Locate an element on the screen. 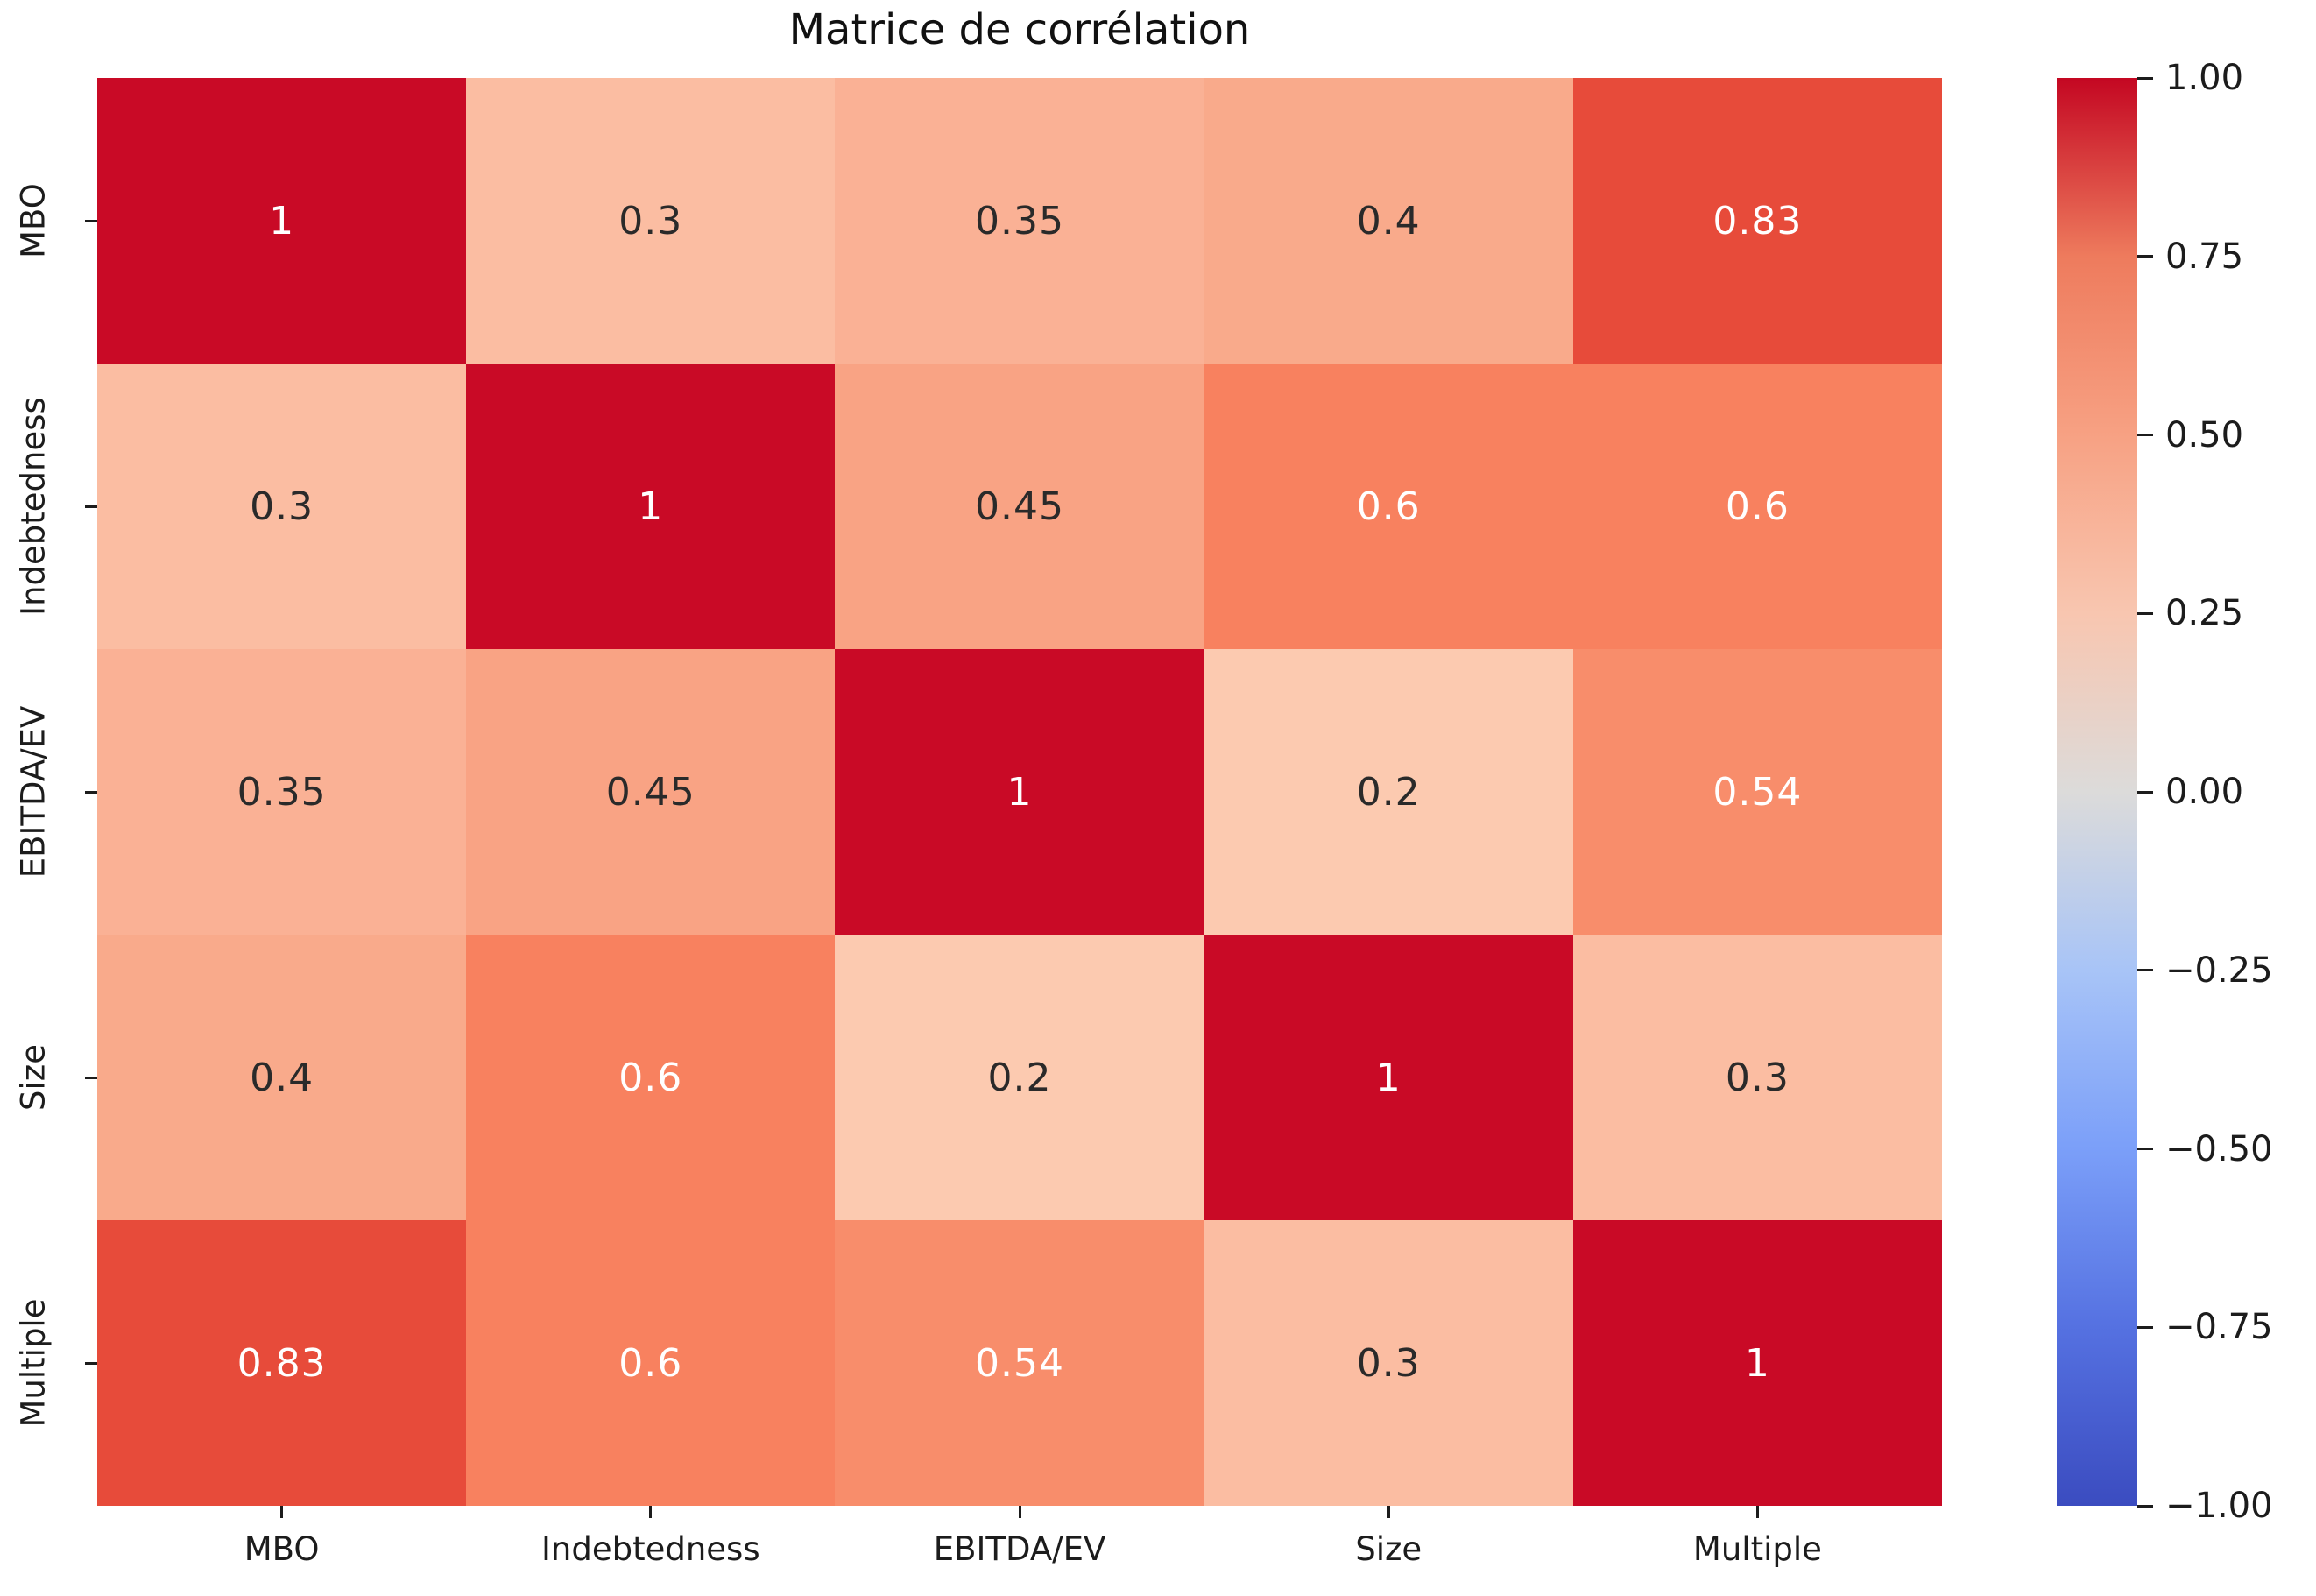 This screenshot has height=1596, width=2316. x-tick-label: Size is located at coordinates (1389, 1549).